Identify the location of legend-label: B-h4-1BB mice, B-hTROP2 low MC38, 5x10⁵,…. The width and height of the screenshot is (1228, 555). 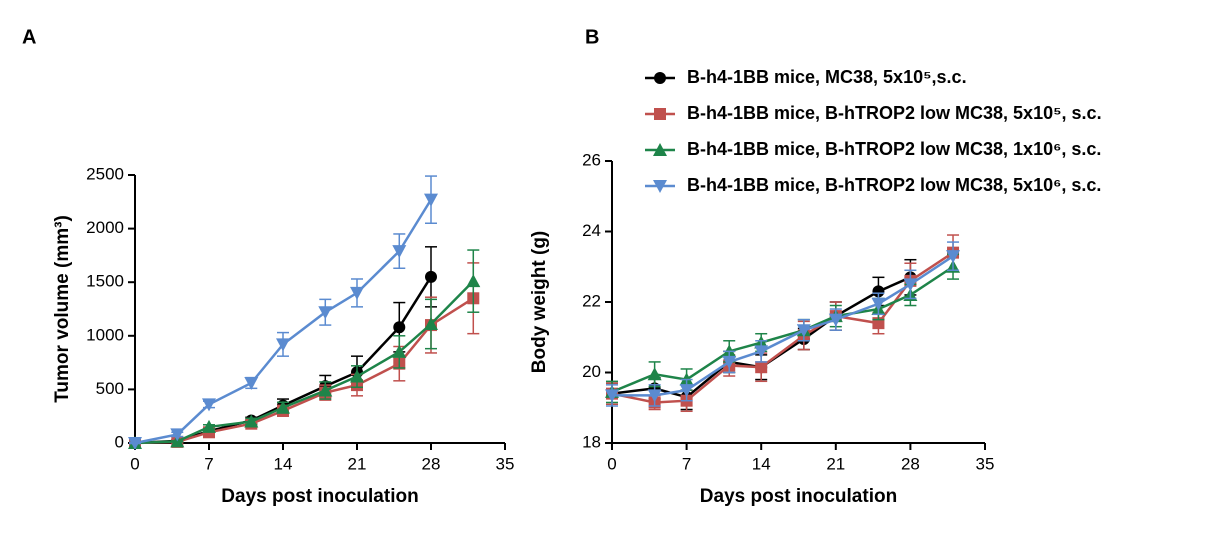
(894, 113).